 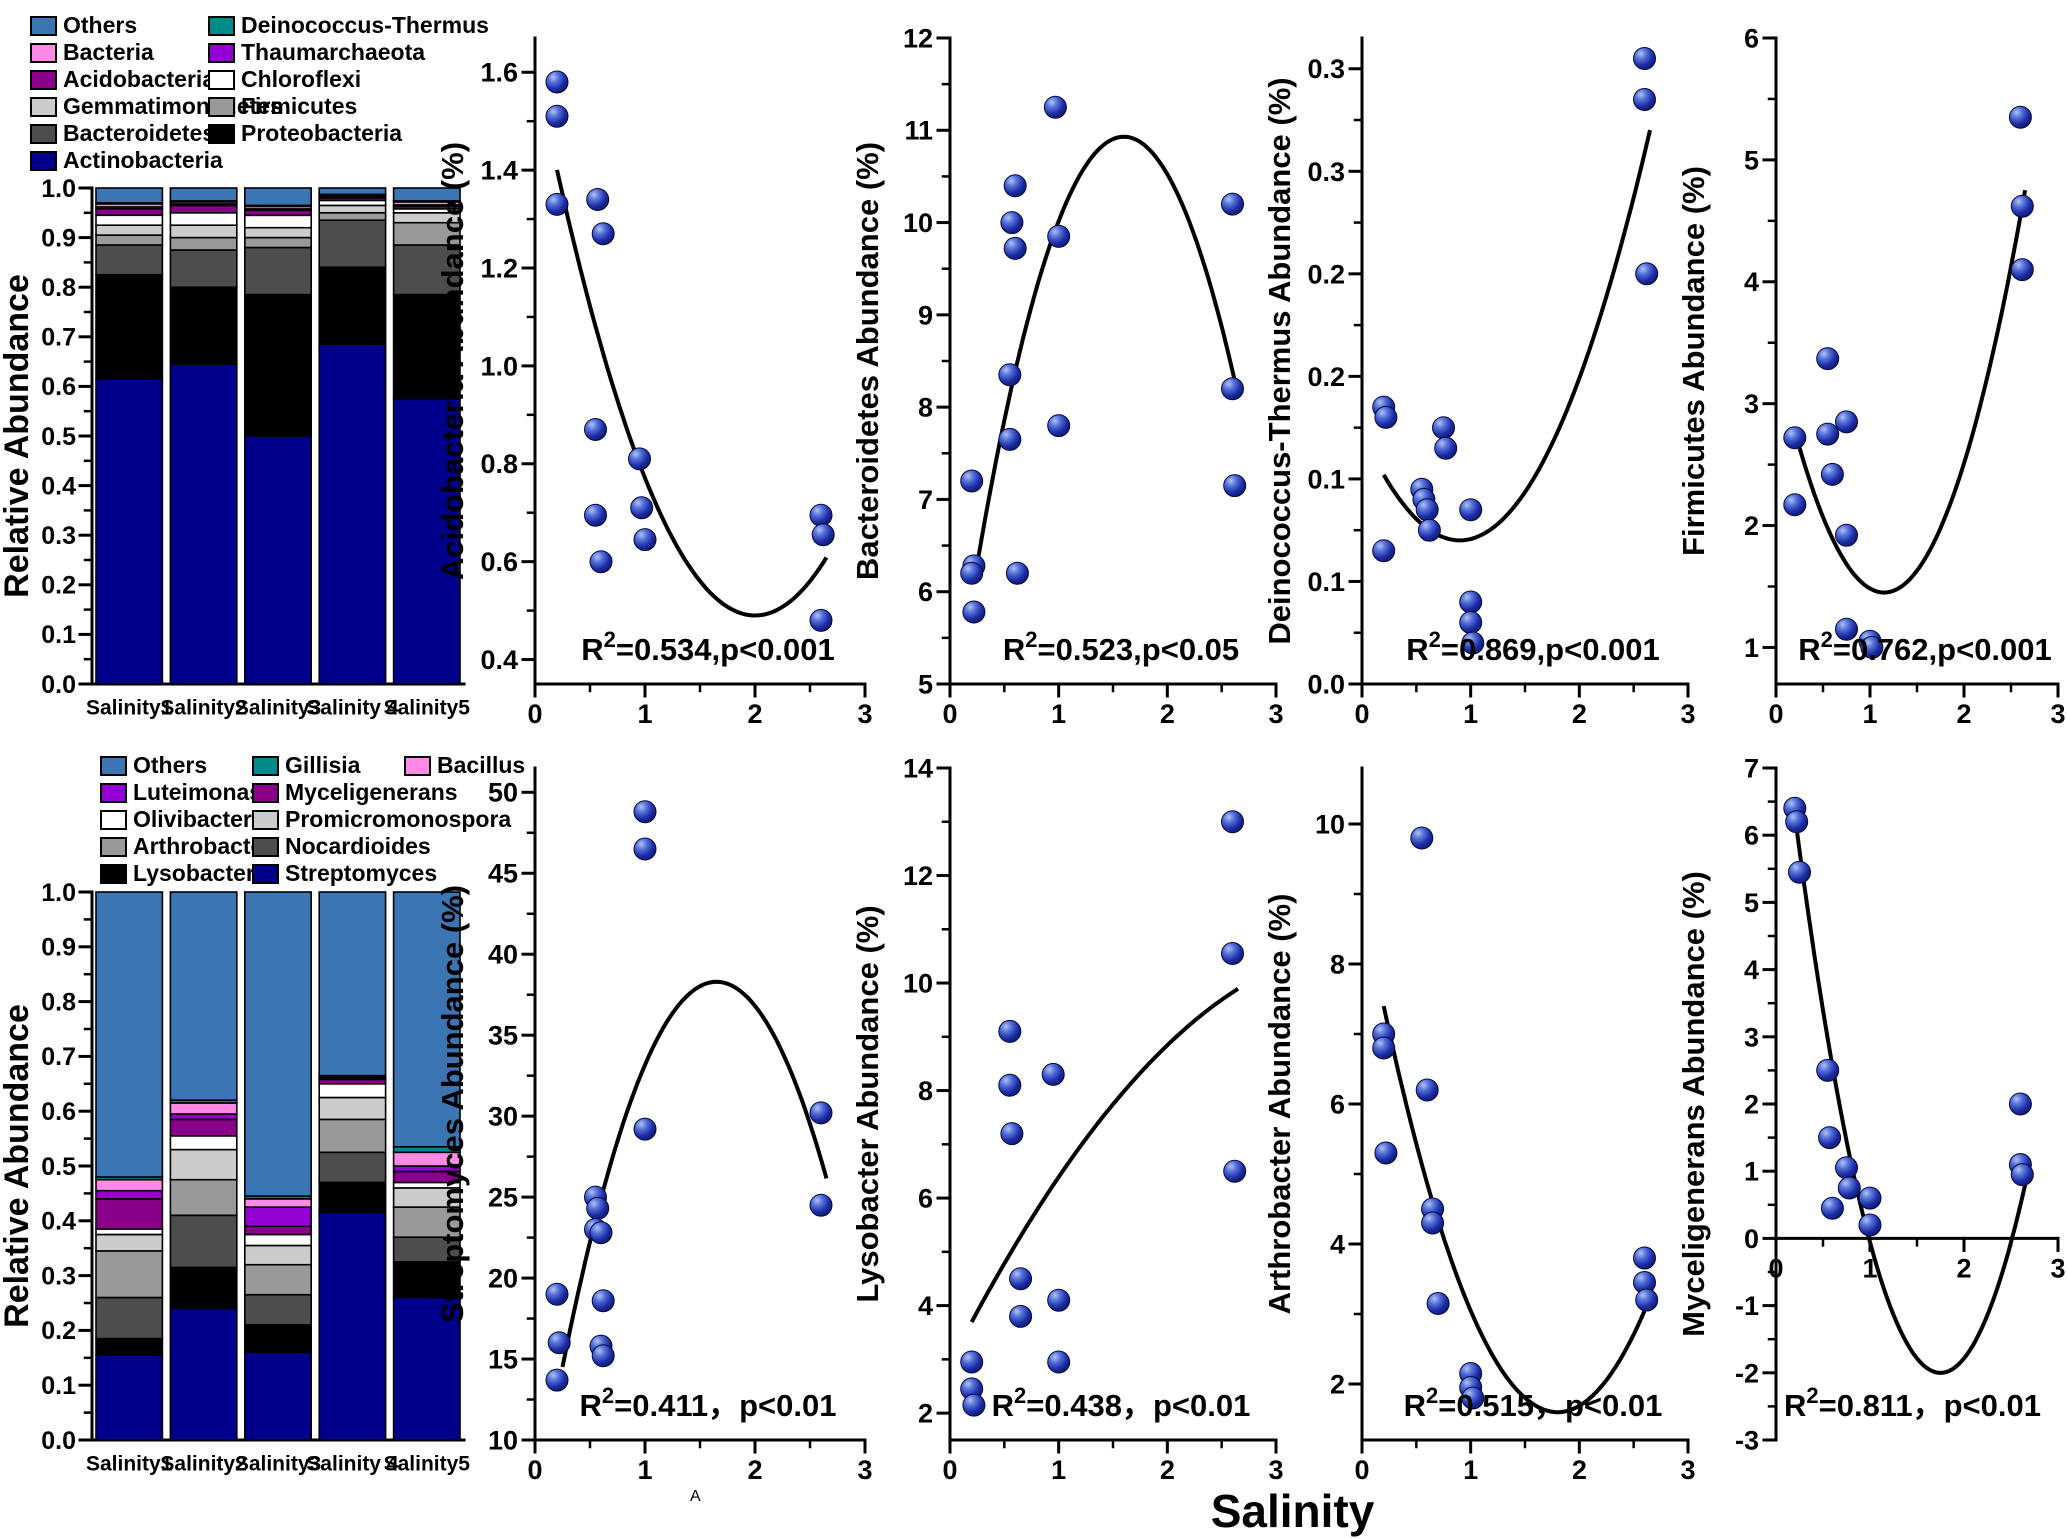 I want to click on bar-segment-actinobacteria, so click(x=278, y=560).